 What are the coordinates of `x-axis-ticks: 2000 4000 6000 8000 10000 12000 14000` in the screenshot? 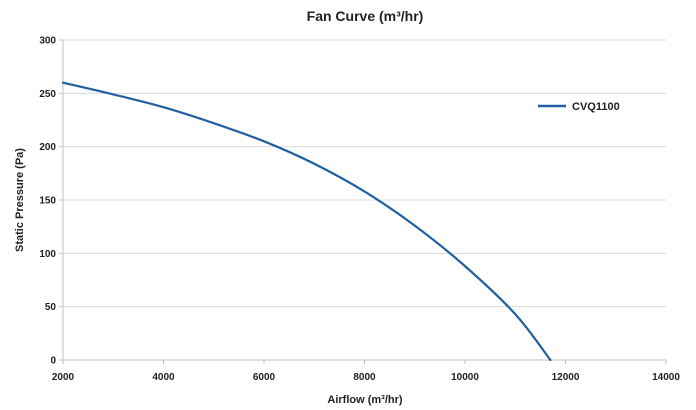 It's located at (366, 371).